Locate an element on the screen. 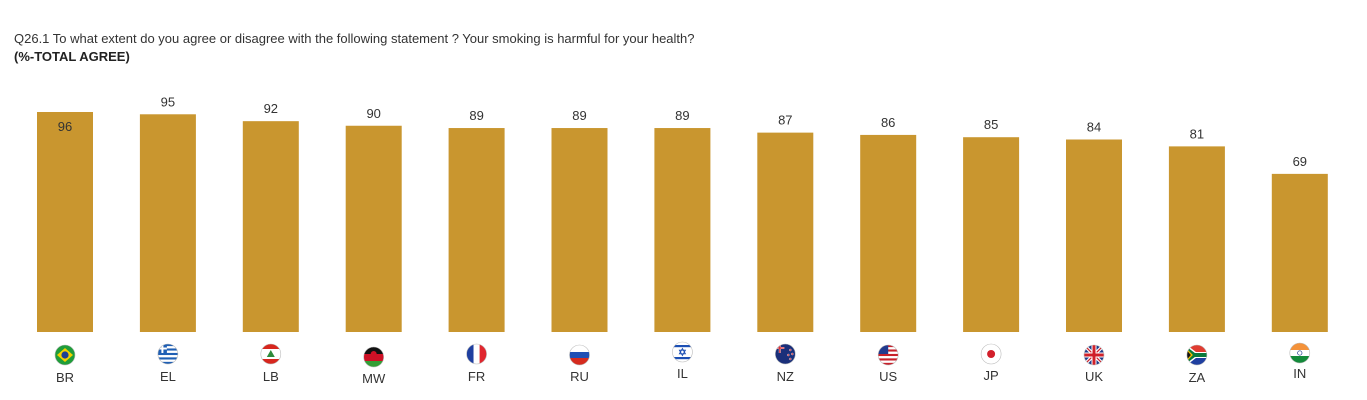 The height and width of the screenshot is (400, 1367). france-flag-icon is located at coordinates (476, 354).